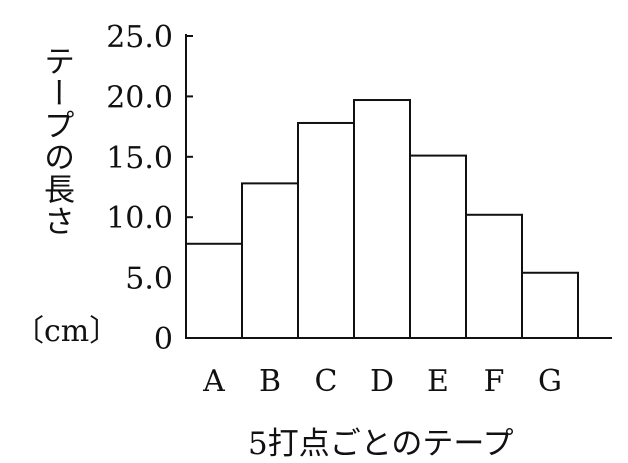  Describe the element at coordinates (326, 230) in the screenshot. I see `bar-c` at that location.